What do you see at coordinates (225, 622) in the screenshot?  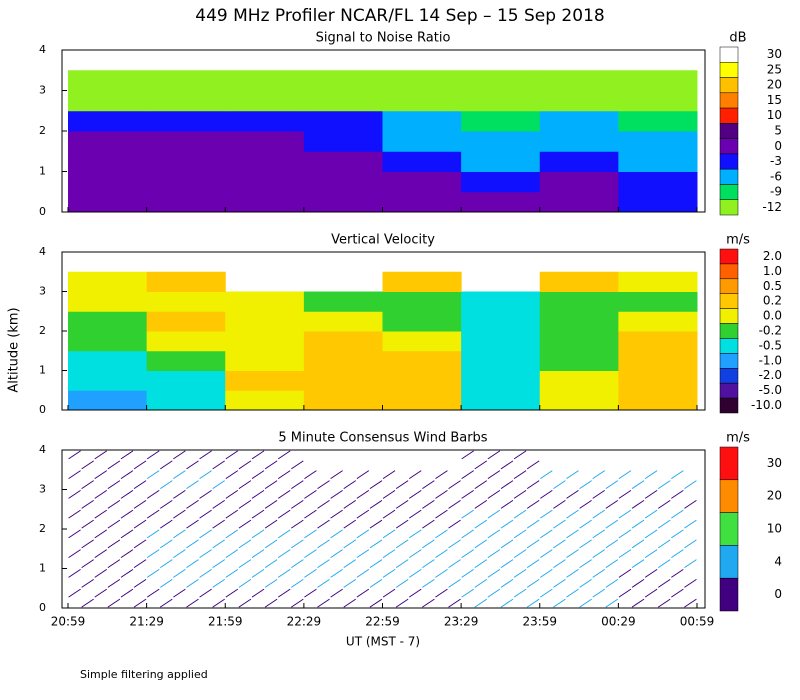 I see `x-tick-label: 21:59` at bounding box center [225, 622].